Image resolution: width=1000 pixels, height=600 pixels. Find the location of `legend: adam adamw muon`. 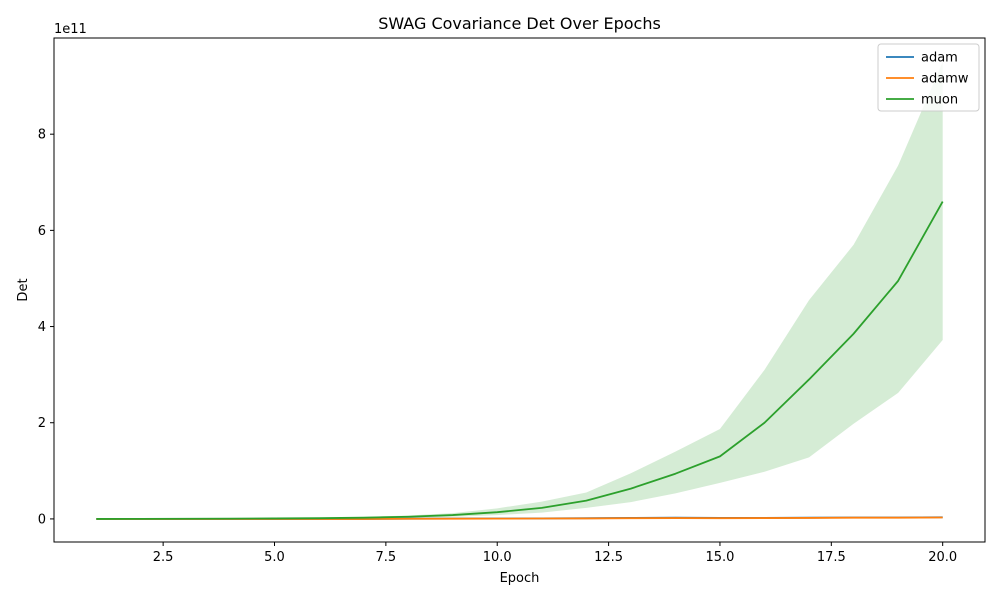

legend: adam adamw muon is located at coordinates (928, 77).